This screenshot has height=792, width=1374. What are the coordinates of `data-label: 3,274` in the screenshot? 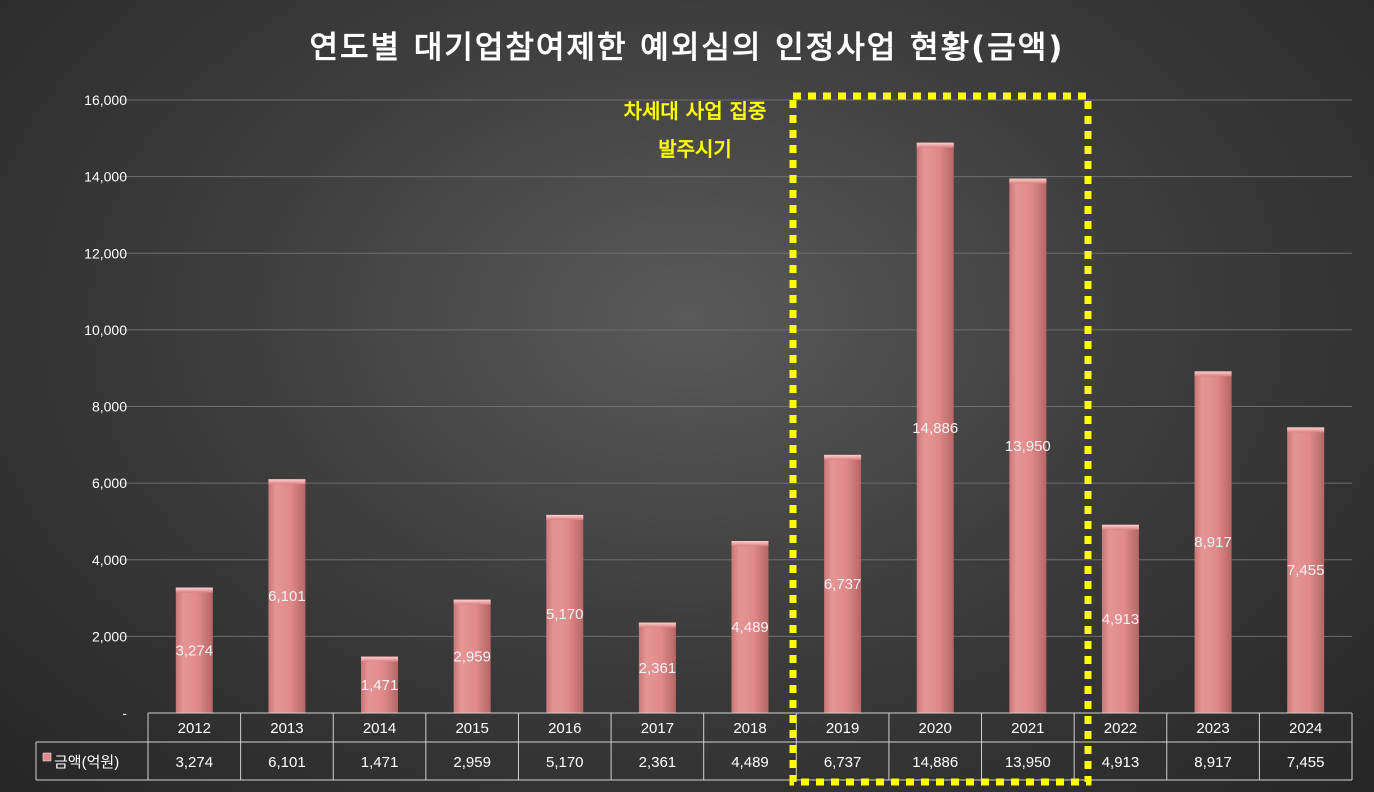 It's located at (195, 650).